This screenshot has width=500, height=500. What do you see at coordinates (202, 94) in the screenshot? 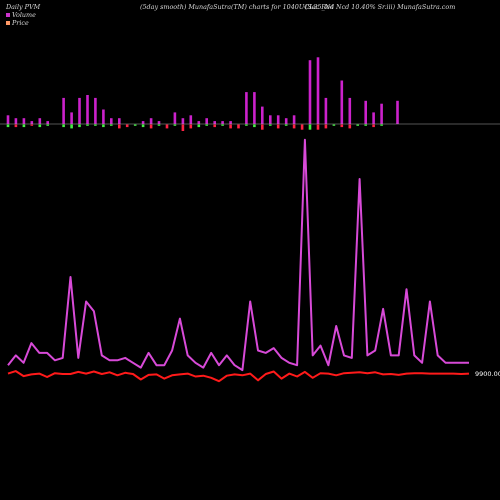
I see `volume-bars` at bounding box center [202, 94].